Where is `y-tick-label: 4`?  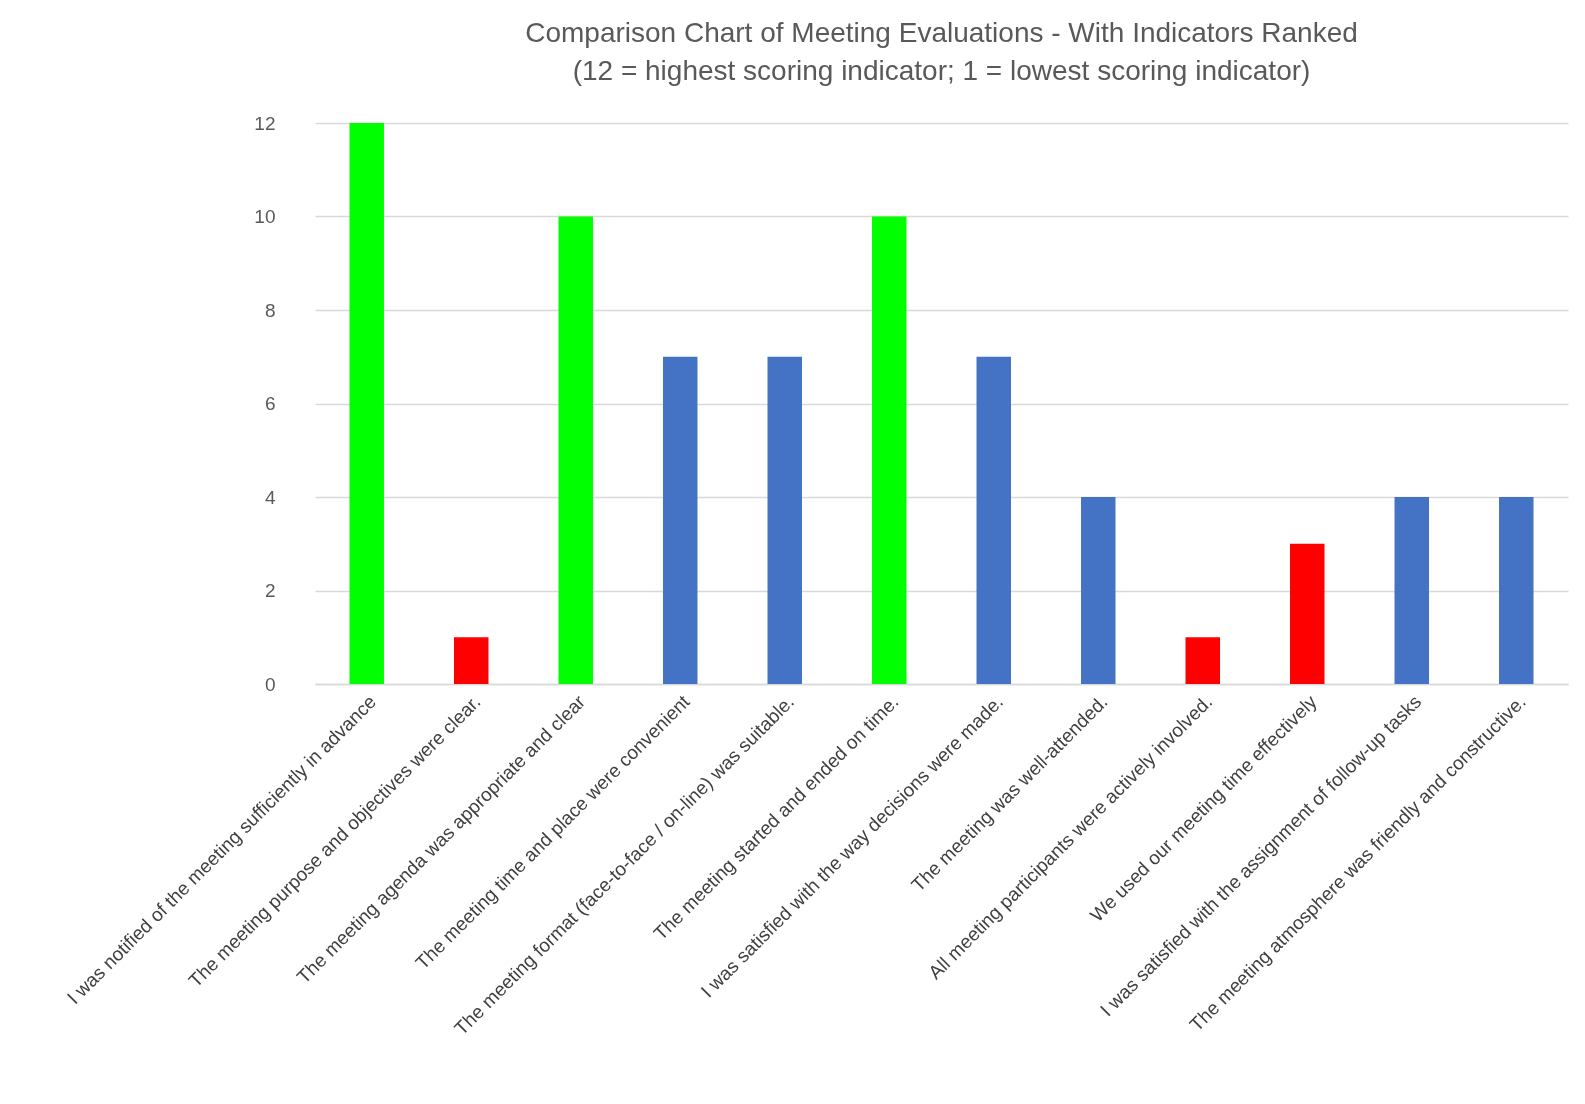
y-tick-label: 4 is located at coordinates (270, 497).